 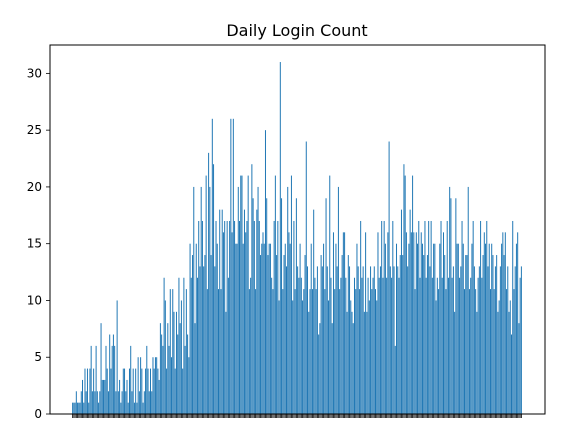 What do you see at coordinates (38, 357) in the screenshot?
I see `y-tick-label: 5` at bounding box center [38, 357].